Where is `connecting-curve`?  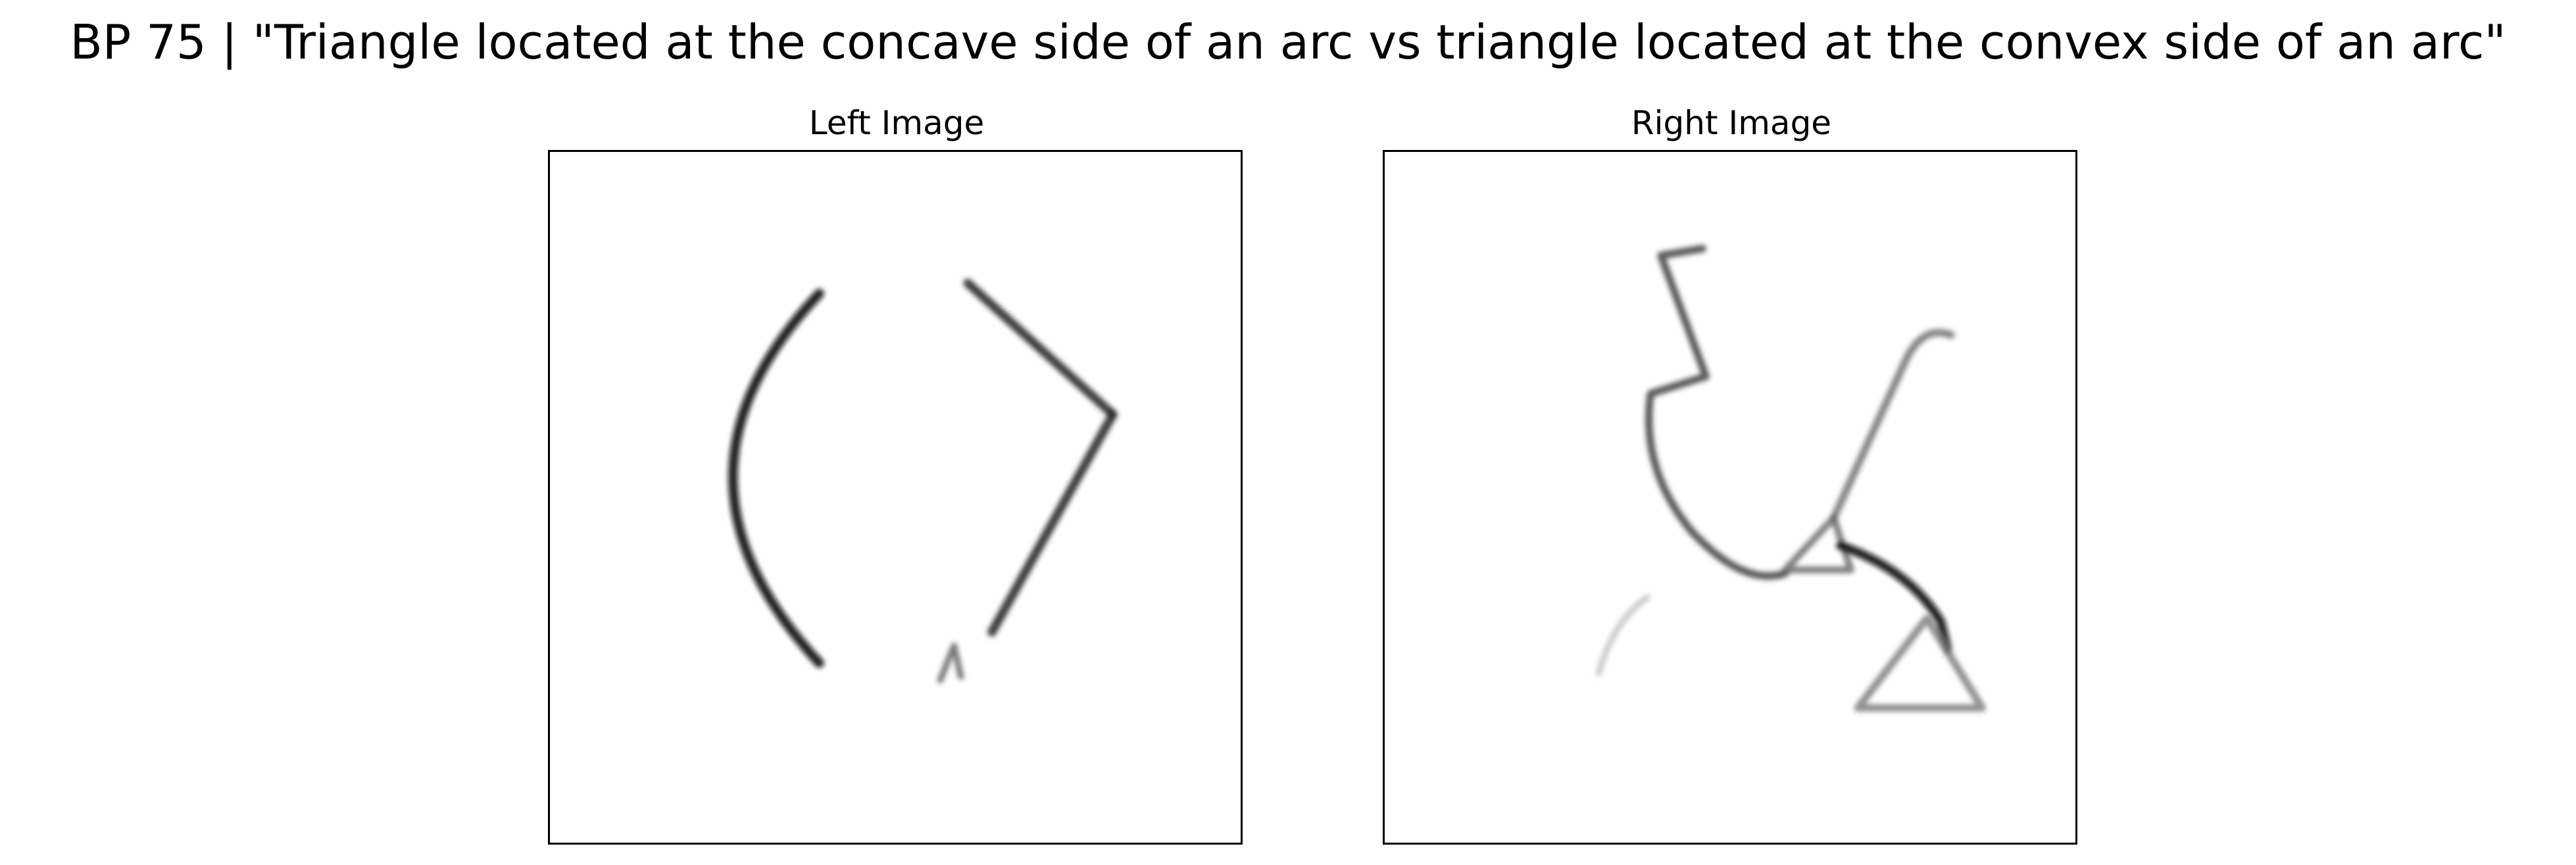 connecting-curve is located at coordinates (1894, 597).